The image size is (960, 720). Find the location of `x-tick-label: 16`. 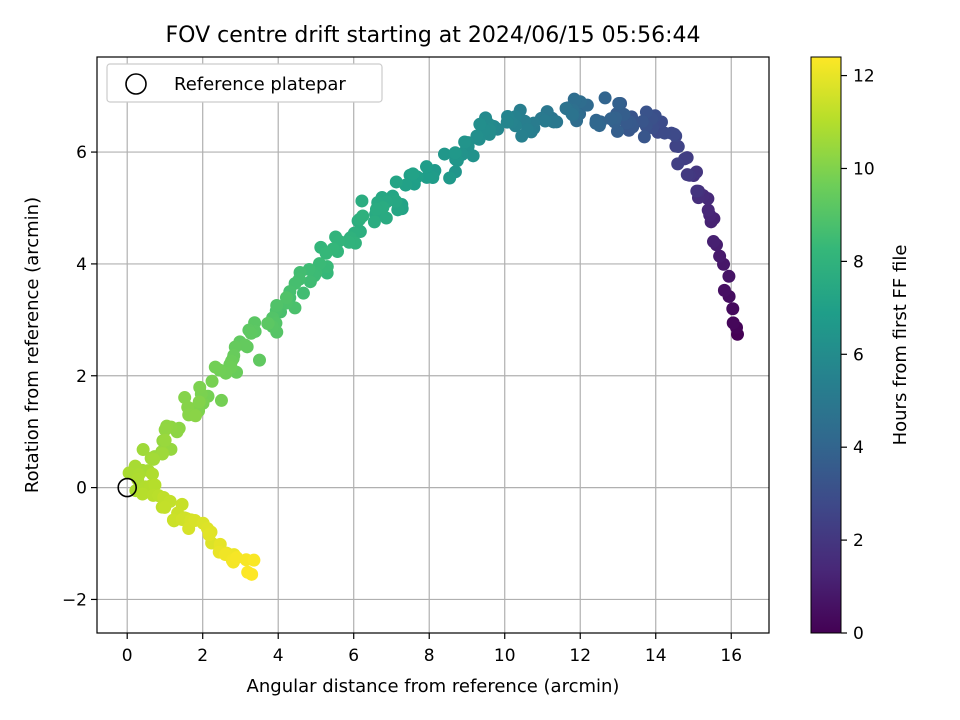

x-tick-label: 16 is located at coordinates (731, 656).